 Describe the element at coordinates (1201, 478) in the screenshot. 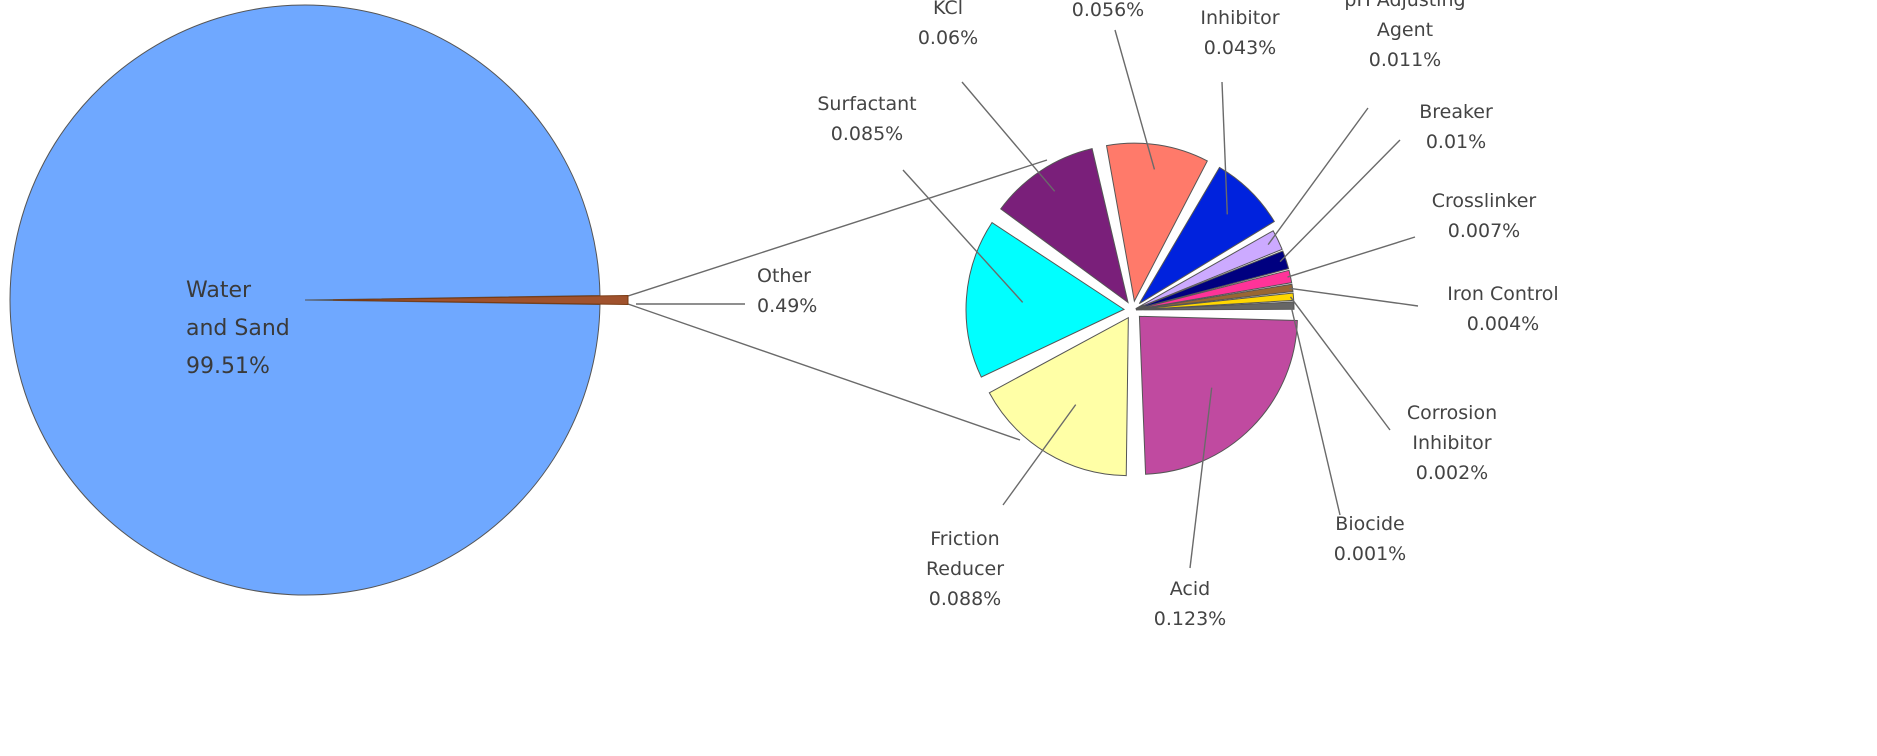

I see `label-acid-leader` at that location.